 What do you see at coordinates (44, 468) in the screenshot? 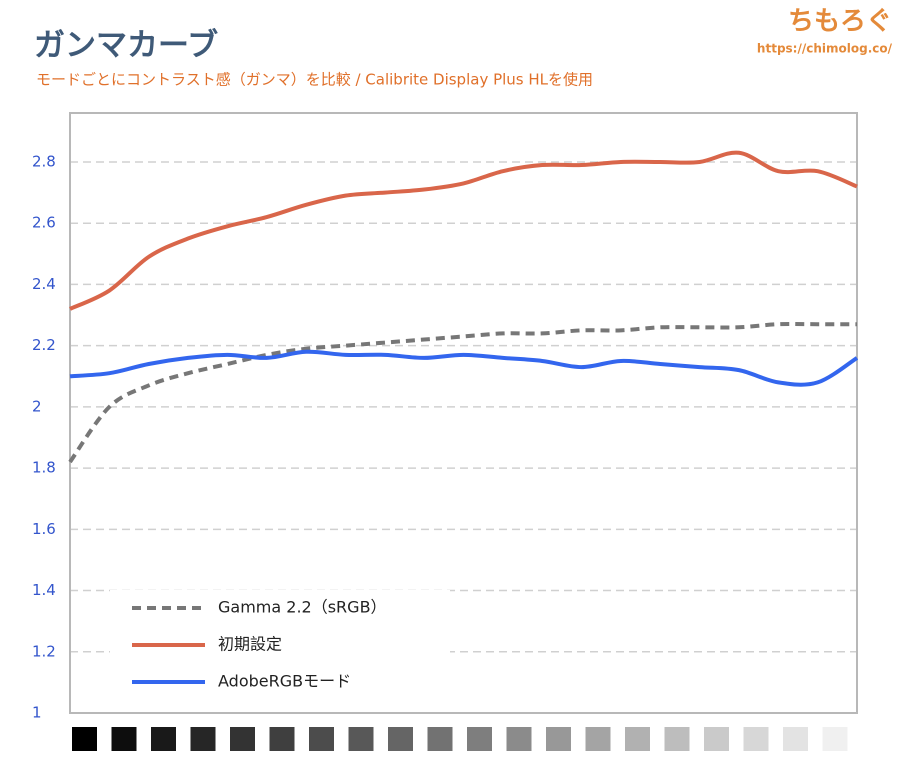
I see `y-tick-label: 1.8` at bounding box center [44, 468].